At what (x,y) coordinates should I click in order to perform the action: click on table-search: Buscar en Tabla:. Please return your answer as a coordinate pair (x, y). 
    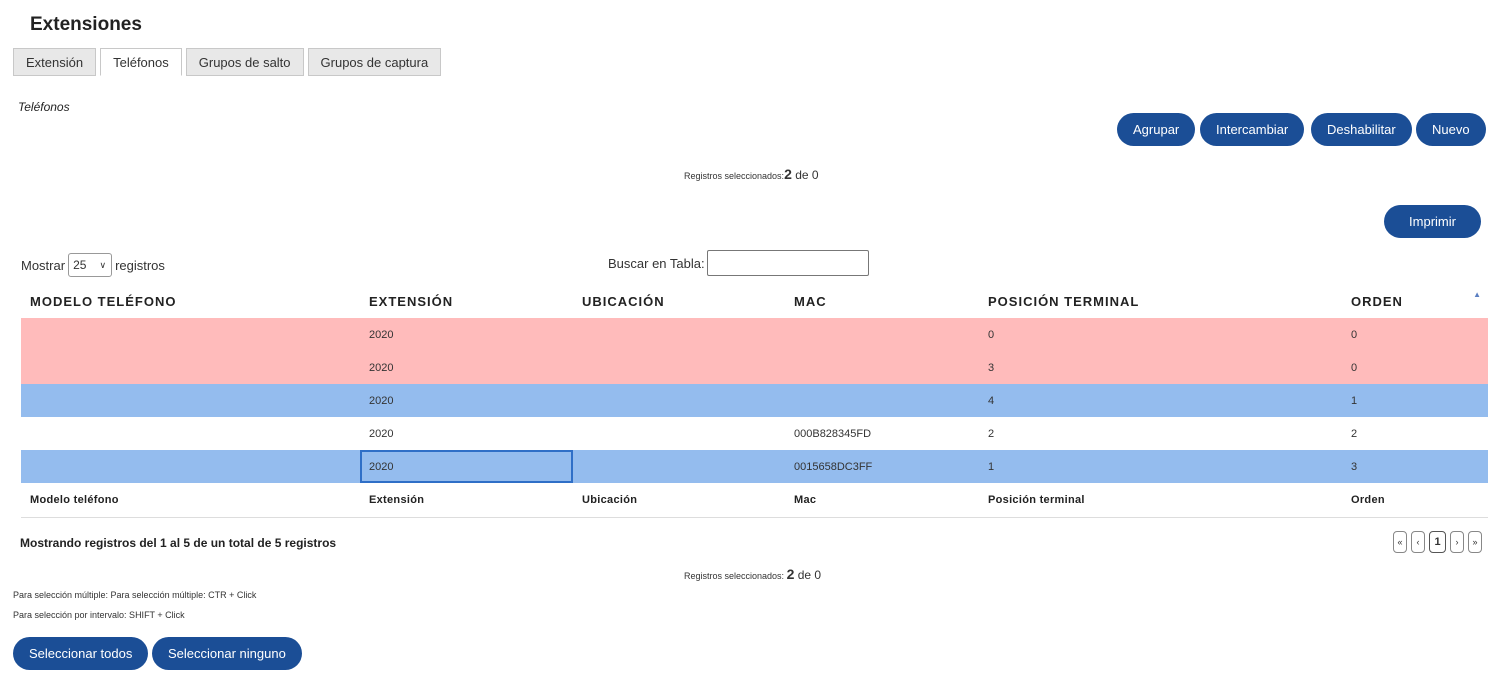
    Looking at the image, I should click on (738, 263).